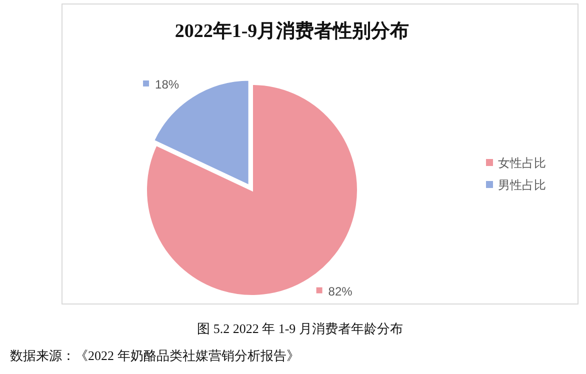 This screenshot has width=586, height=374. I want to click on caption: 图 5.2 2022 年 1-9 月消费者年龄分布, so click(300, 328).